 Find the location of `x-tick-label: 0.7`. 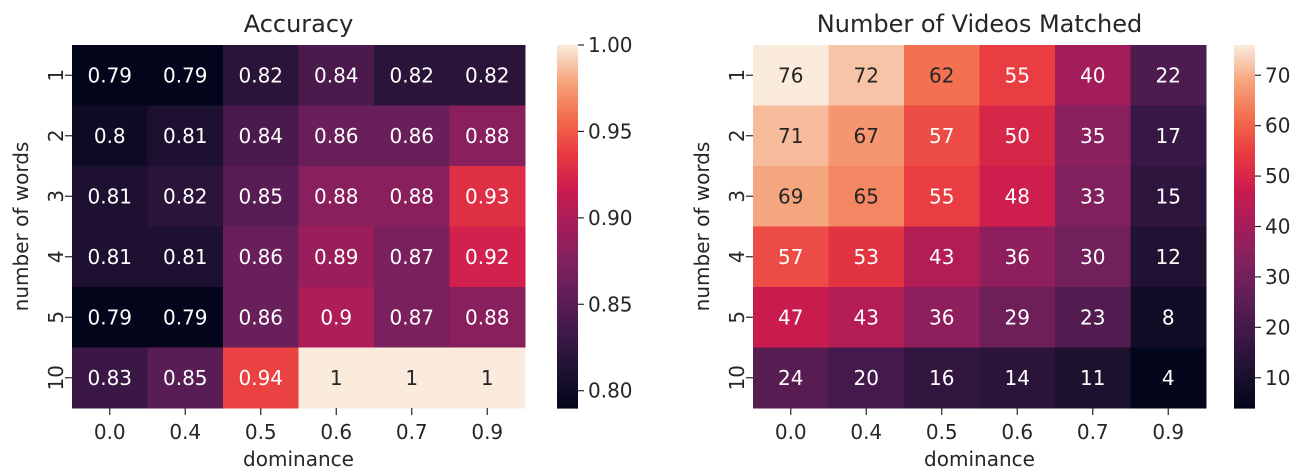

x-tick-label: 0.7 is located at coordinates (412, 432).